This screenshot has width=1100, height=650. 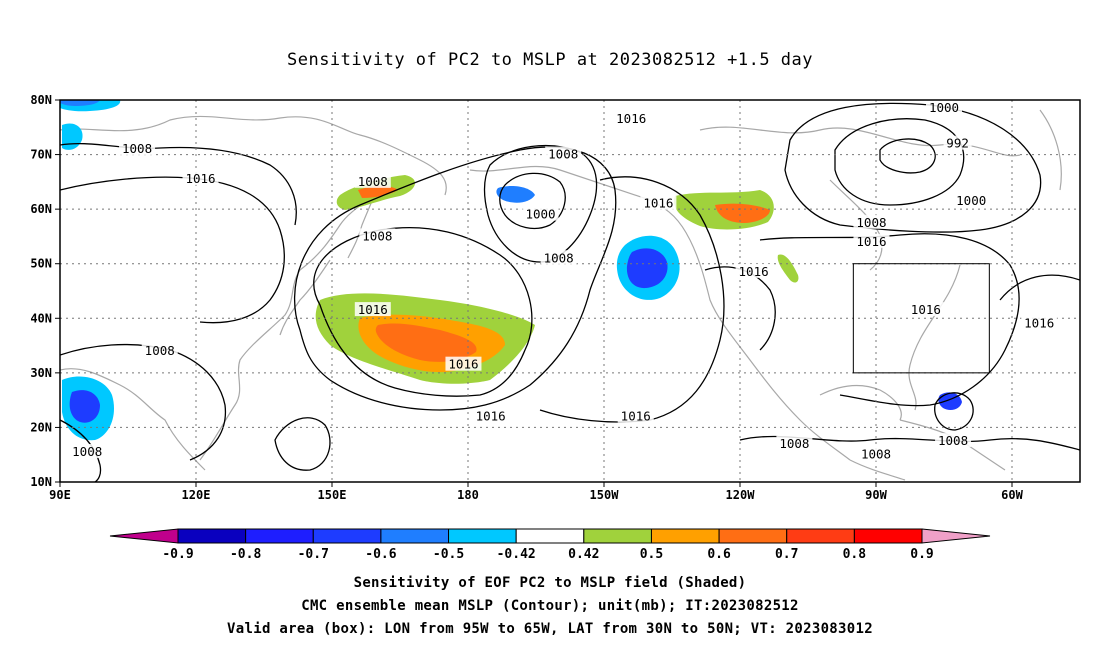 I want to click on colorbar-label: -0.6, so click(x=380, y=554).